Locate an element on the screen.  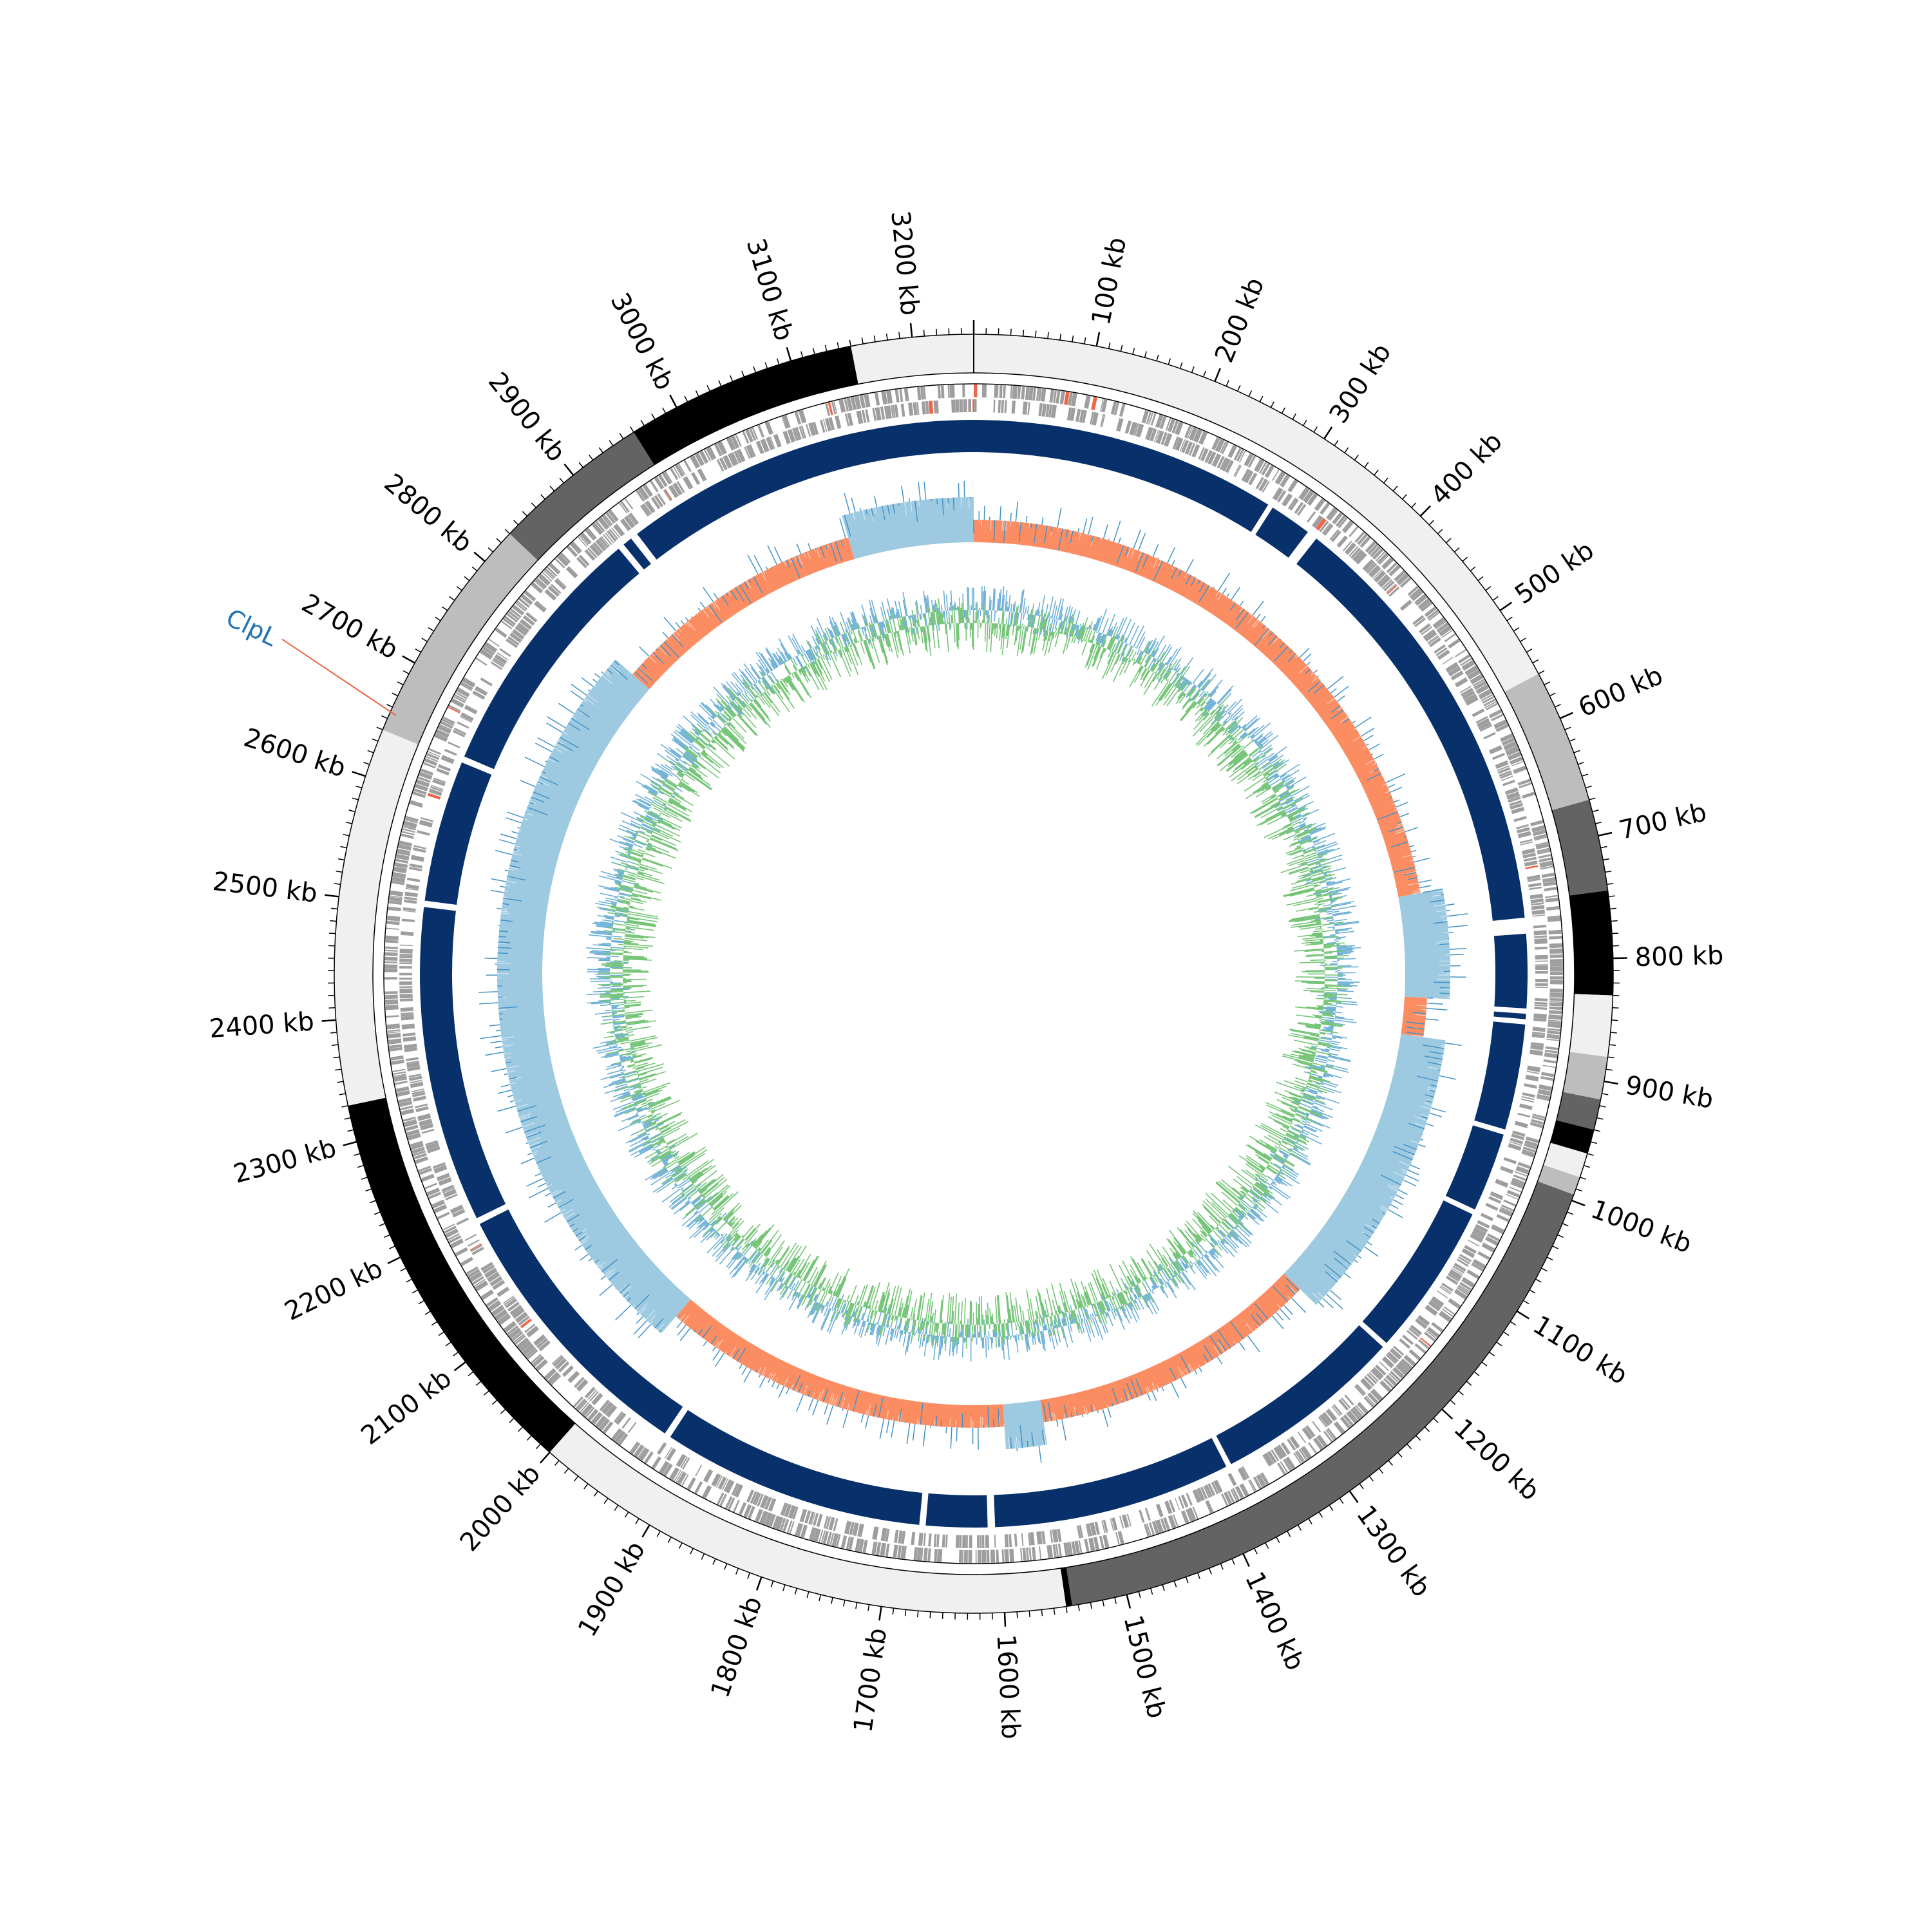
contig-segment is located at coordinates (1572, 1137).